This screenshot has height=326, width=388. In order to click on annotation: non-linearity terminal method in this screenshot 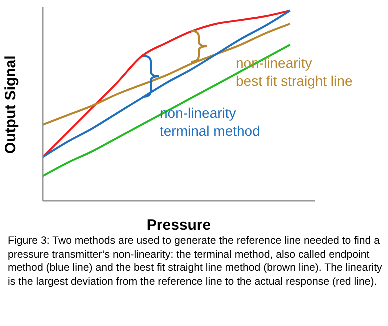, I will do `click(210, 122)`.